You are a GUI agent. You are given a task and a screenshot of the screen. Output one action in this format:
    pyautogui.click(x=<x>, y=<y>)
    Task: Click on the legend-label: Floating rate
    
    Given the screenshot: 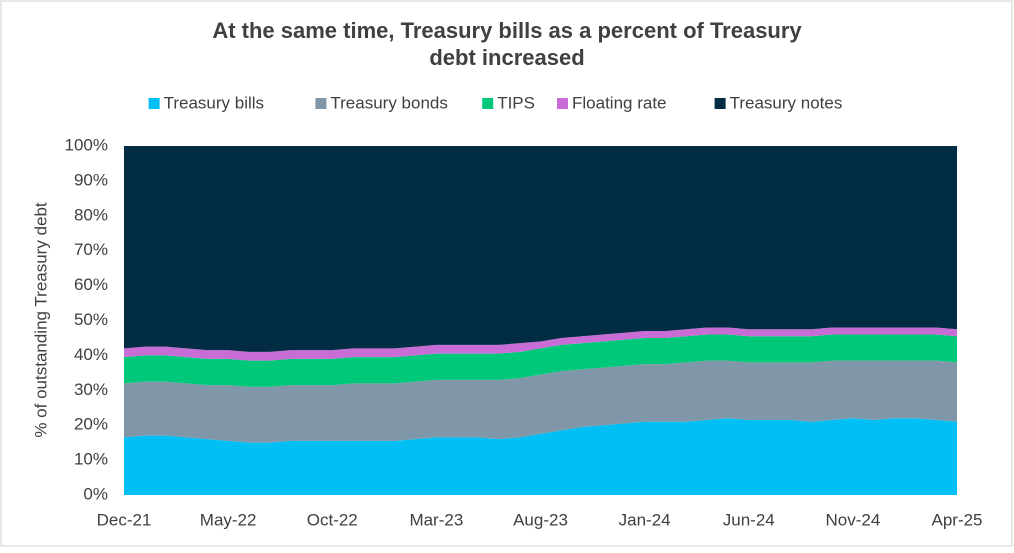 What is the action you would take?
    pyautogui.click(x=619, y=102)
    